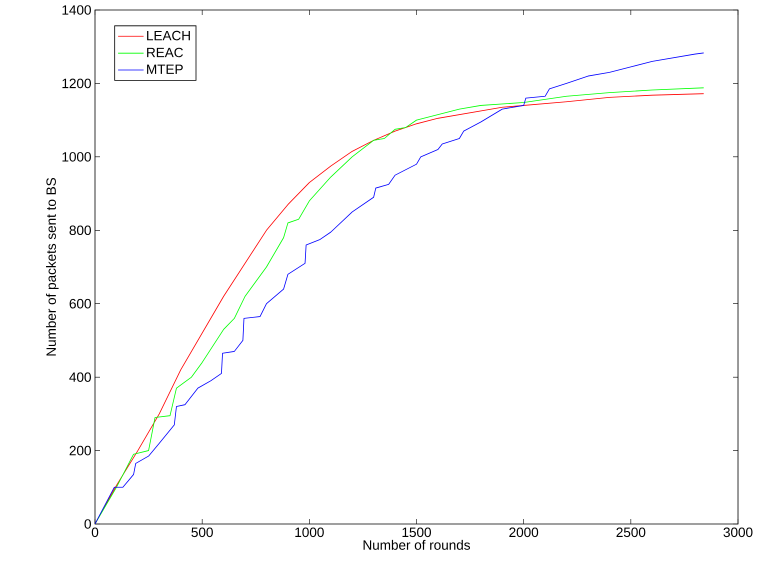 This screenshot has width=768, height=577. I want to click on y-tick-label: 1400, so click(76, 10).